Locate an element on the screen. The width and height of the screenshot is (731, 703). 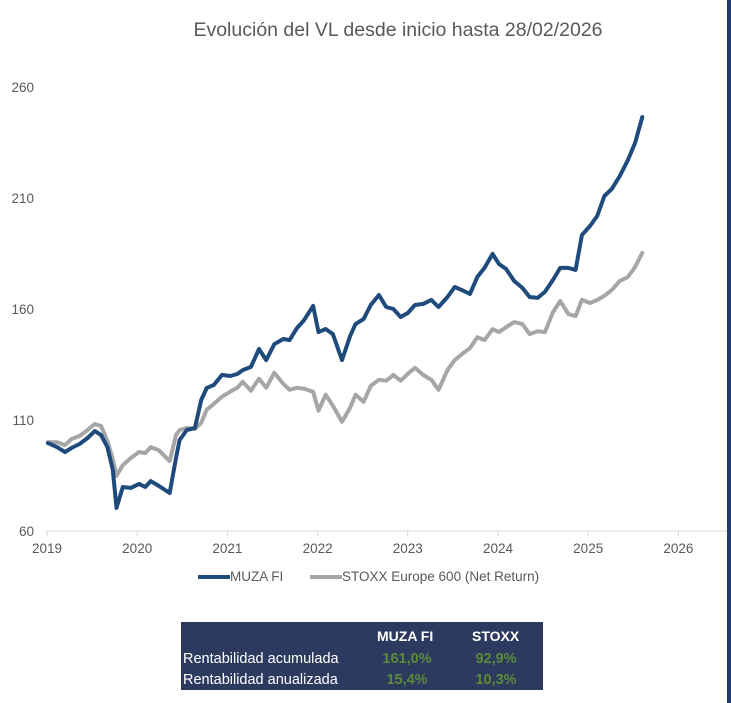
legend-swatch-stoxx is located at coordinates (326, 576).